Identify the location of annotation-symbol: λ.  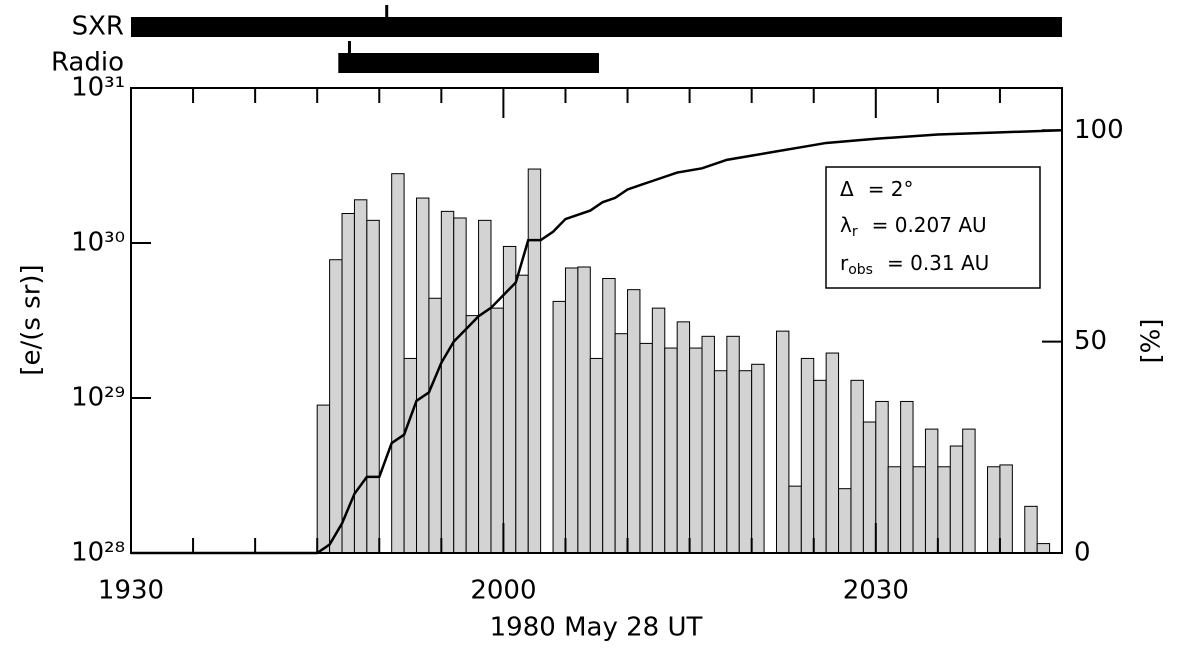
(846, 225).